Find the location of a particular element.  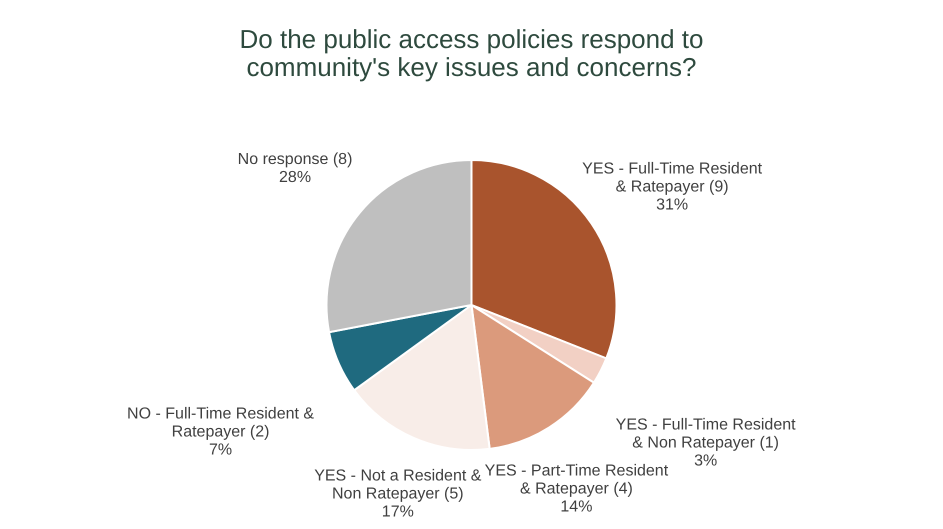

data-label: 7% is located at coordinates (220, 450).